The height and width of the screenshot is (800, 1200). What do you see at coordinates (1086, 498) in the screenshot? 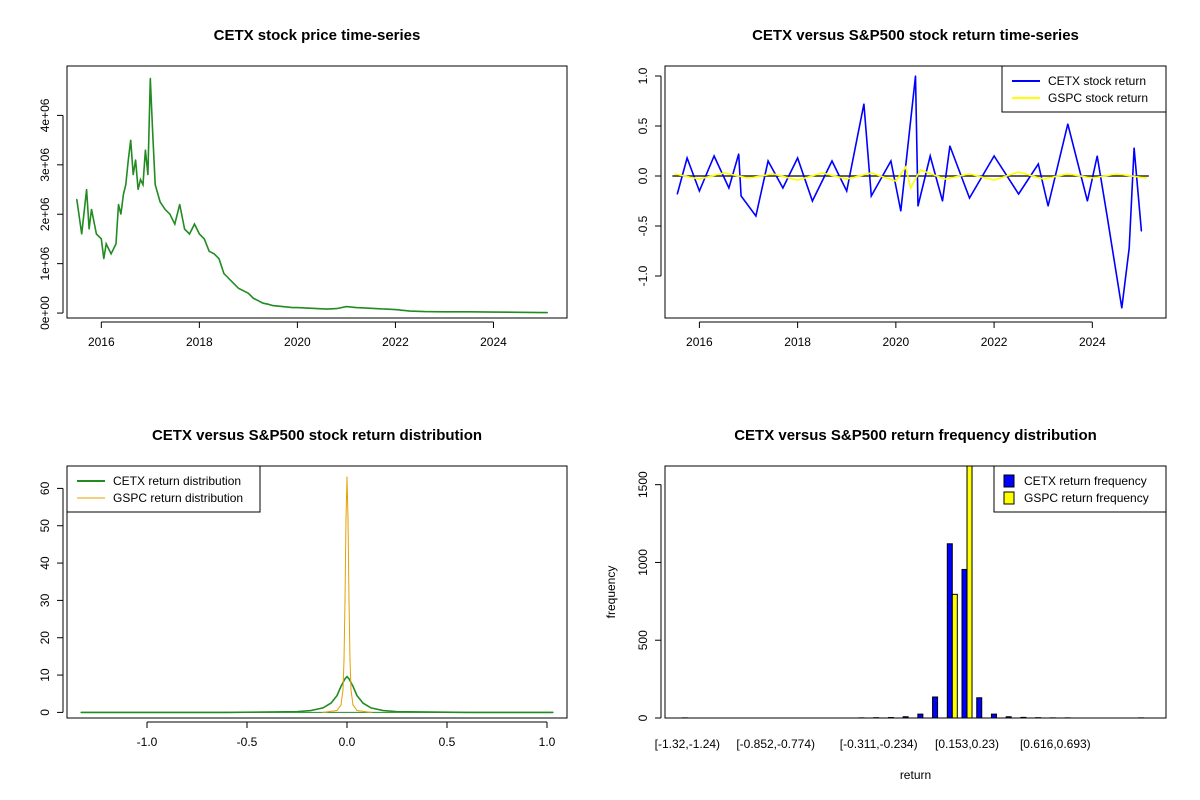
I see `legend-label: GSPC return frequency` at bounding box center [1086, 498].